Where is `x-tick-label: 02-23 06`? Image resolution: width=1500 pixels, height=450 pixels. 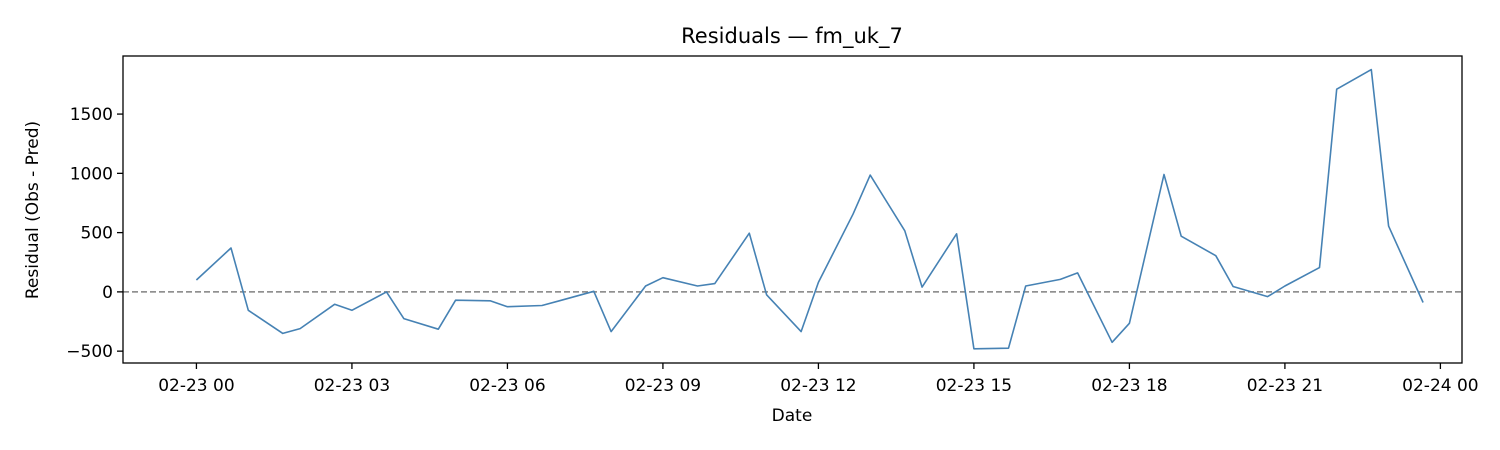 x-tick-label: 02-23 06 is located at coordinates (507, 386).